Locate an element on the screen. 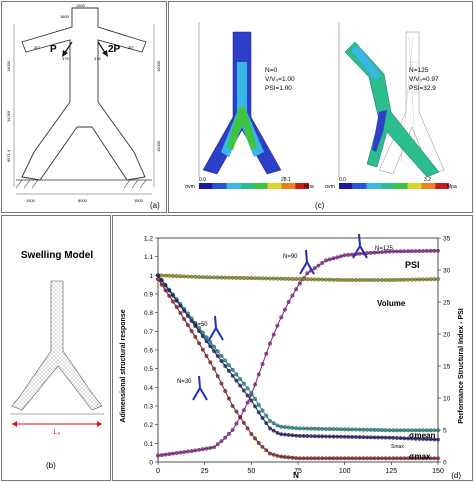  right-scale-max: 3.2 is located at coordinates (427, 180).